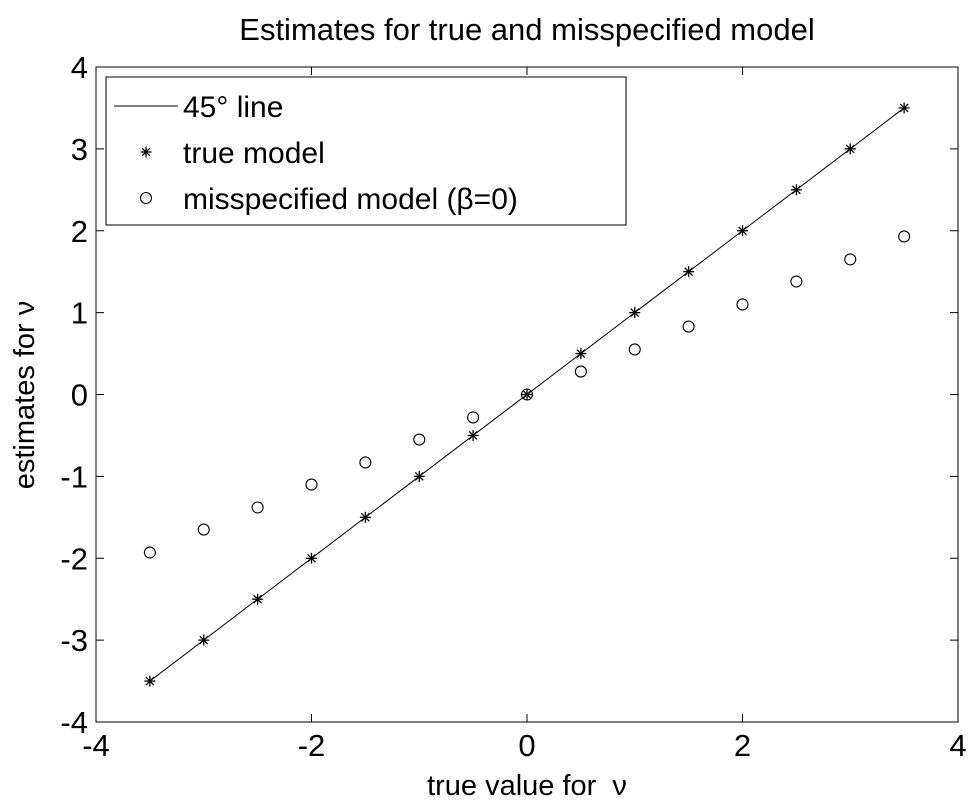 Image resolution: width=969 pixels, height=805 pixels. What do you see at coordinates (526, 745) in the screenshot?
I see `x-tick-label: 0` at bounding box center [526, 745].